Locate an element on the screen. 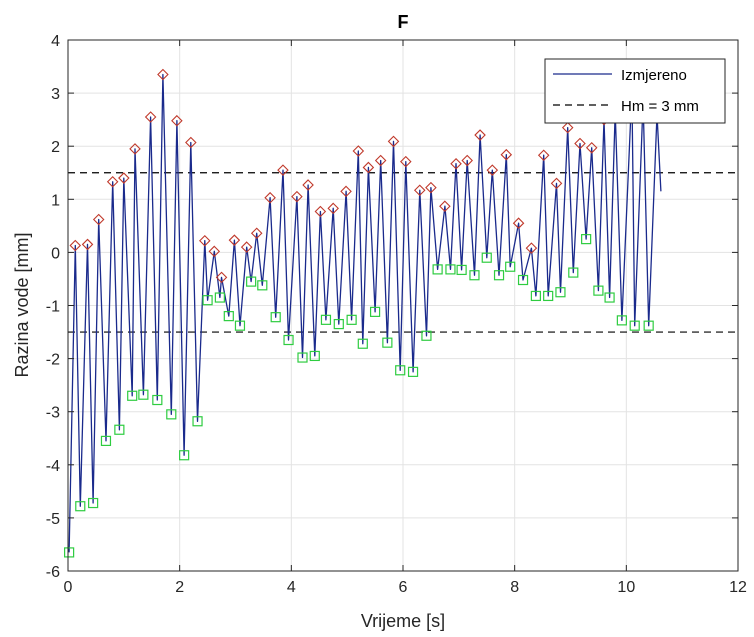  y-tick-label: 1 is located at coordinates (55, 200).